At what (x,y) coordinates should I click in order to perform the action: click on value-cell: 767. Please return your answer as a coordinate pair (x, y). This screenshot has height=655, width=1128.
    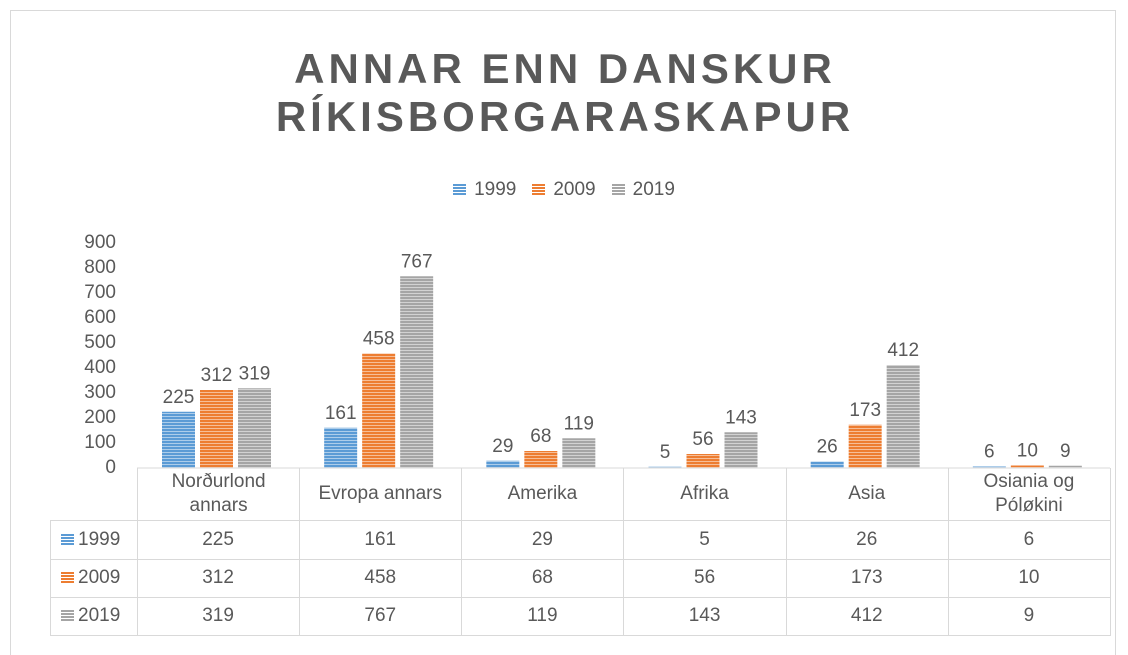
    Looking at the image, I should click on (381, 616).